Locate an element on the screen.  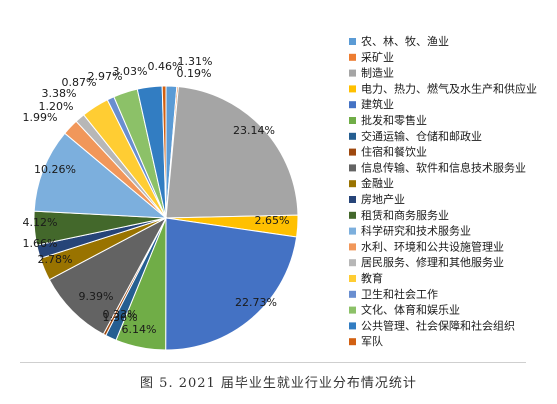
pie-data-label: 4.12% is located at coordinates (40, 222).